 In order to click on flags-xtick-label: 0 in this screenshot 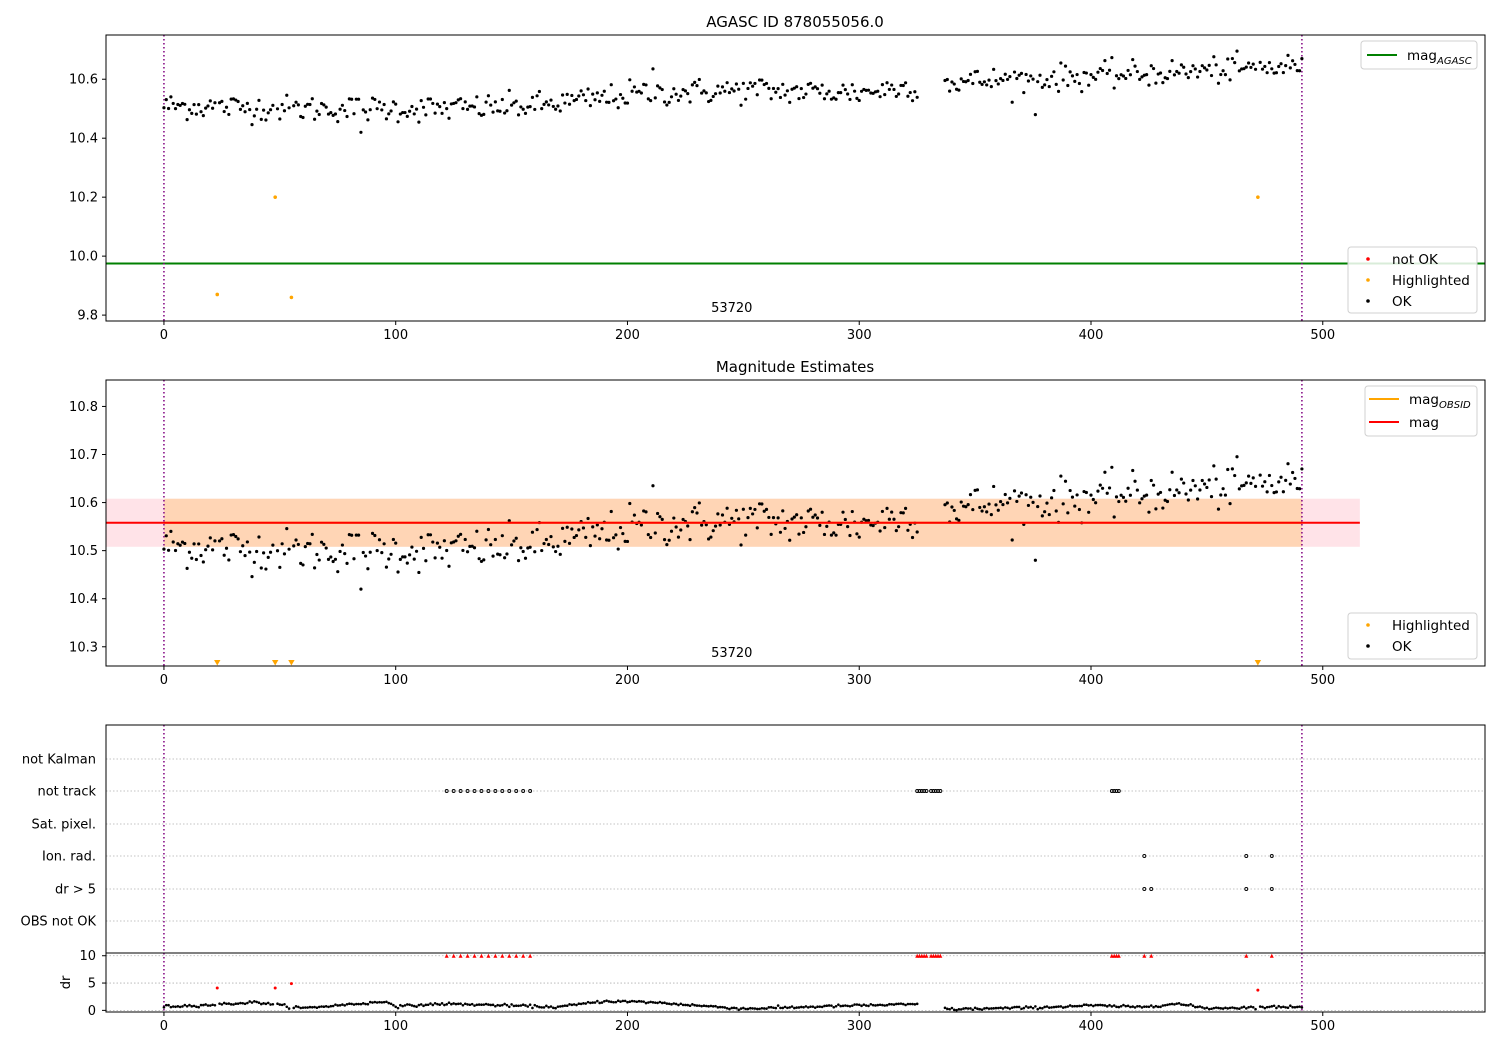, I will do `click(164, 1026)`.